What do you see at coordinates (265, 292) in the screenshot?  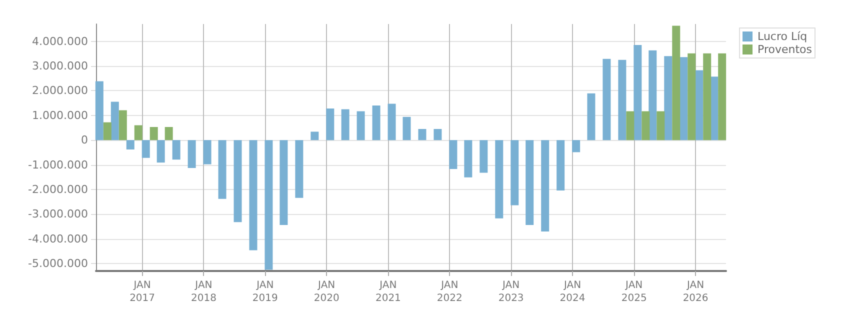 I see `x-tick-label: JAN 2019` at bounding box center [265, 292].